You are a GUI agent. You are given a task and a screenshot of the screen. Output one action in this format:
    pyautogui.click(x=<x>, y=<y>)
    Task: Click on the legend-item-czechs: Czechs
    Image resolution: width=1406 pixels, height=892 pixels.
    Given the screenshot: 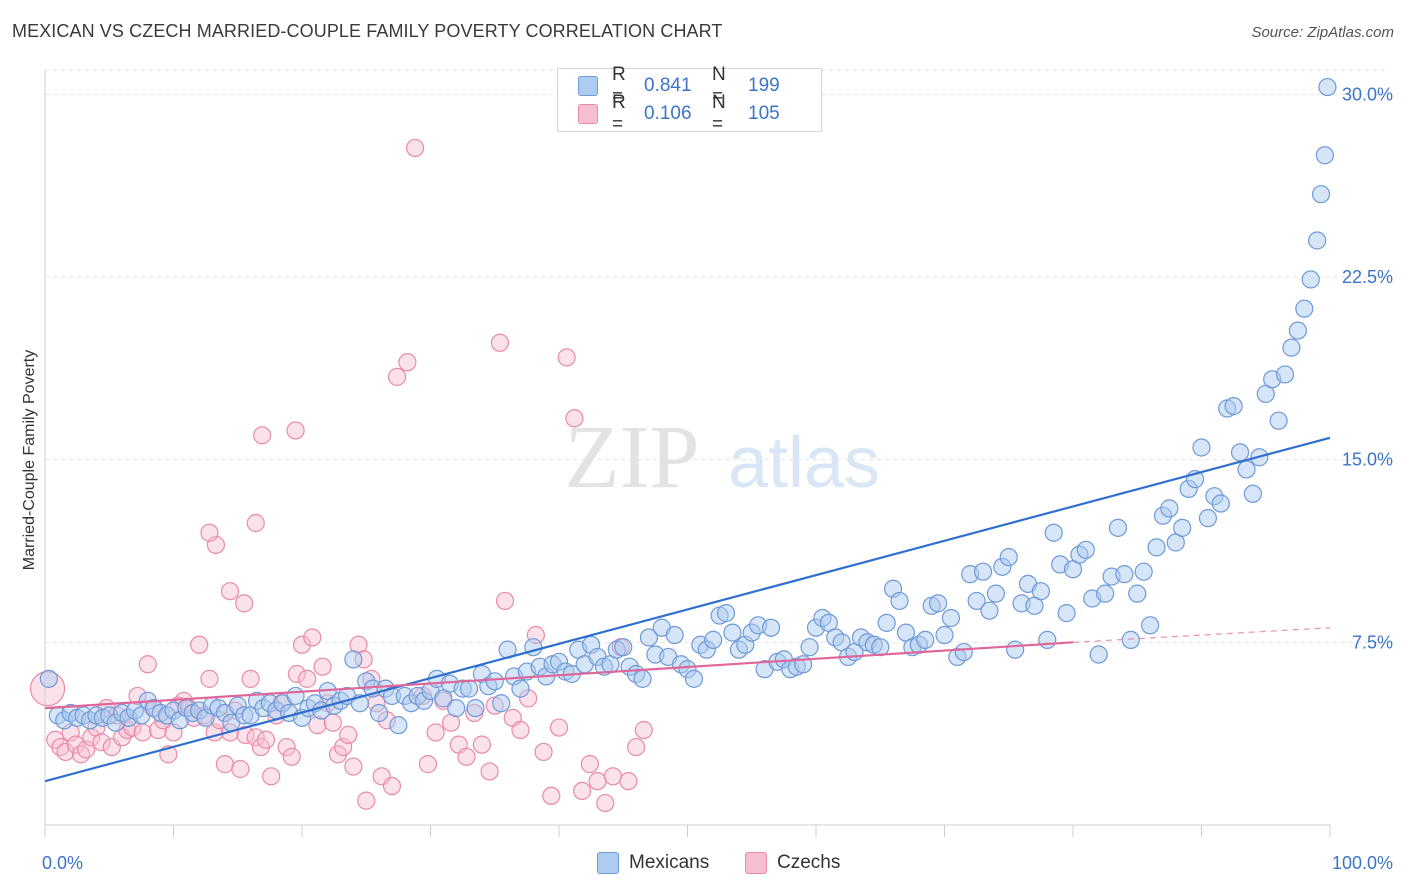 What is the action you would take?
    pyautogui.click(x=792, y=863)
    